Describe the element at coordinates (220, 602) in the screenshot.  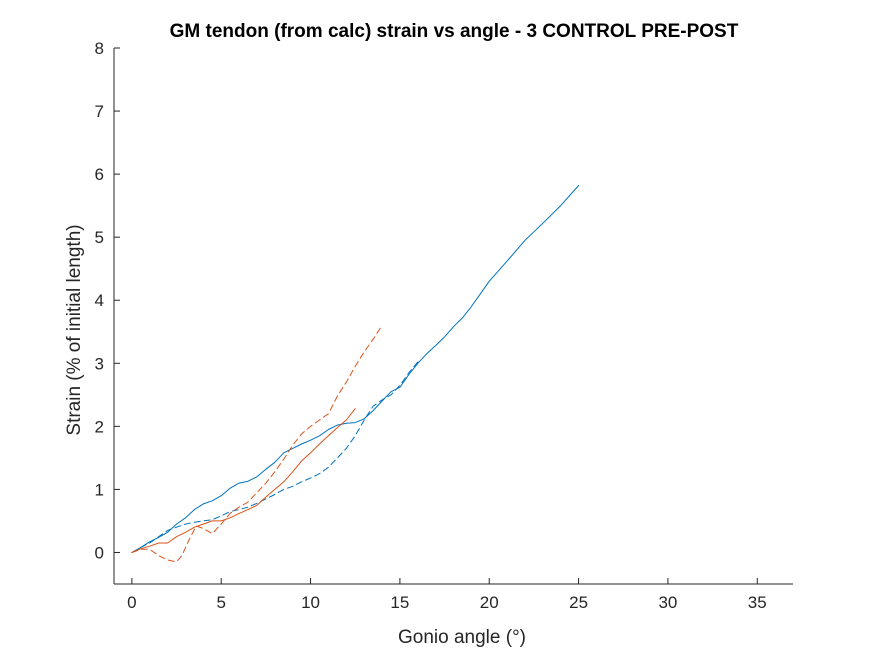
I see `x-tick-label: 5` at that location.